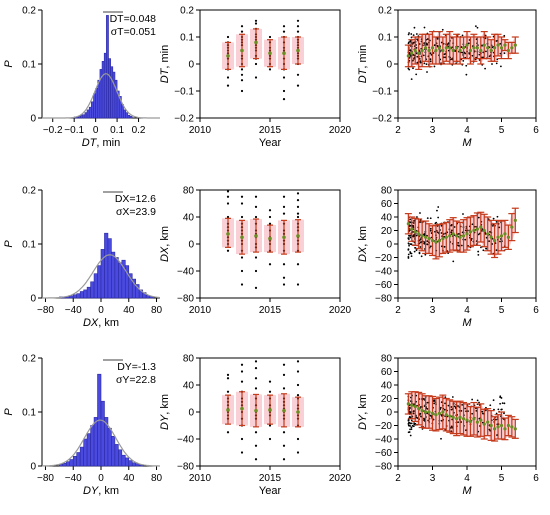  Describe the element at coordinates (255, 251) in the screenshot. I see `panel-dx_year: 2010 2015 2020 −80 −40 0 40 80 DX, km` at that location.